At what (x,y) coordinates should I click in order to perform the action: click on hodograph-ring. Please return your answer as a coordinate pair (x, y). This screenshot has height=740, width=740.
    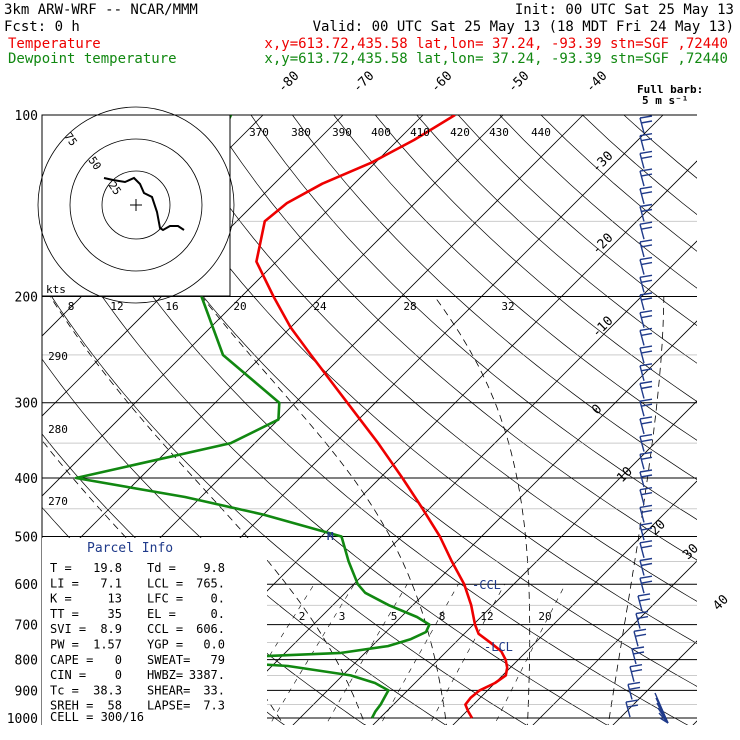
    Looking at the image, I should click on (136, 205).